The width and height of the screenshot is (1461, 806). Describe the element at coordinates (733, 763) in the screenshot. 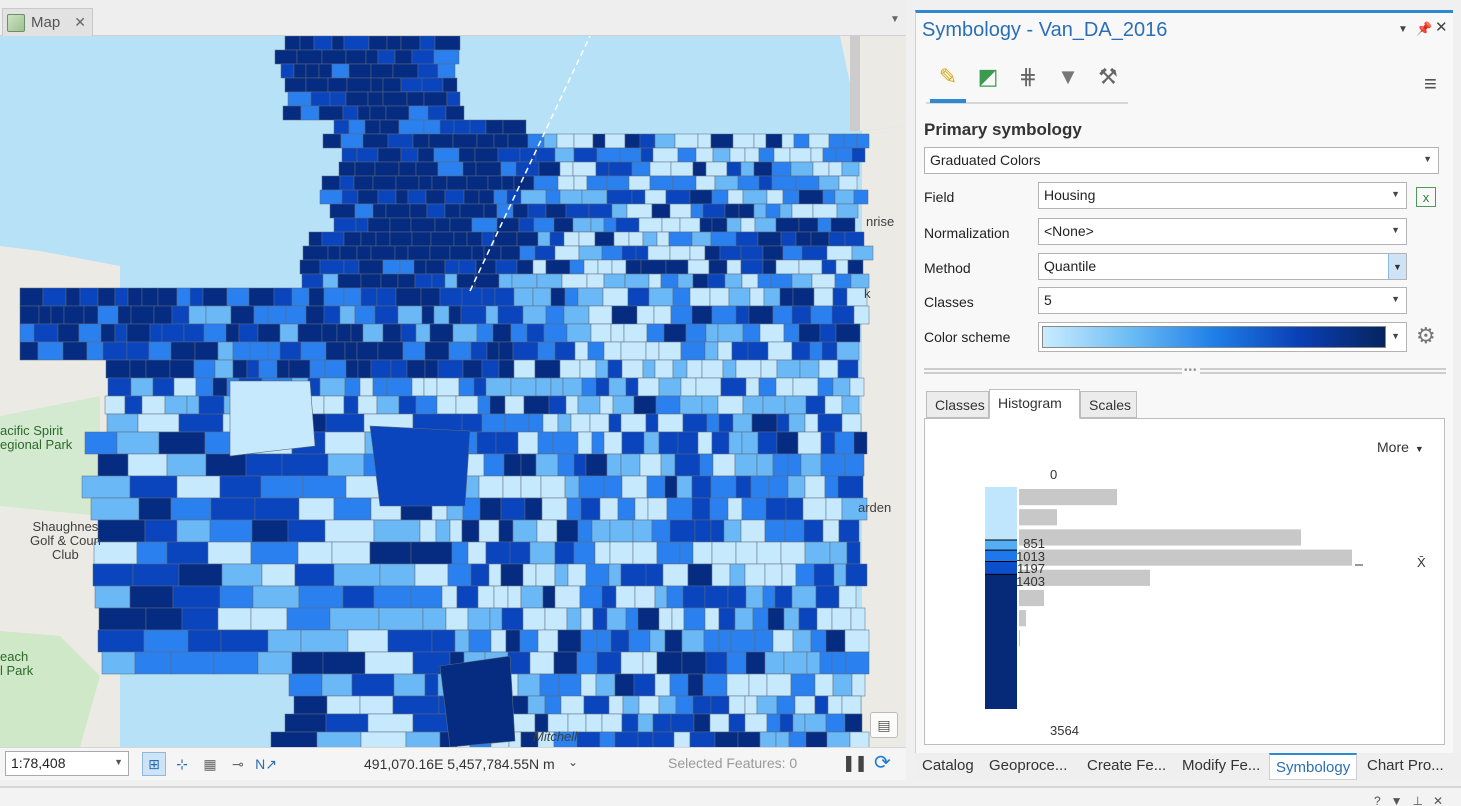

I see `selected-features-count: Selected Features: 0` at that location.